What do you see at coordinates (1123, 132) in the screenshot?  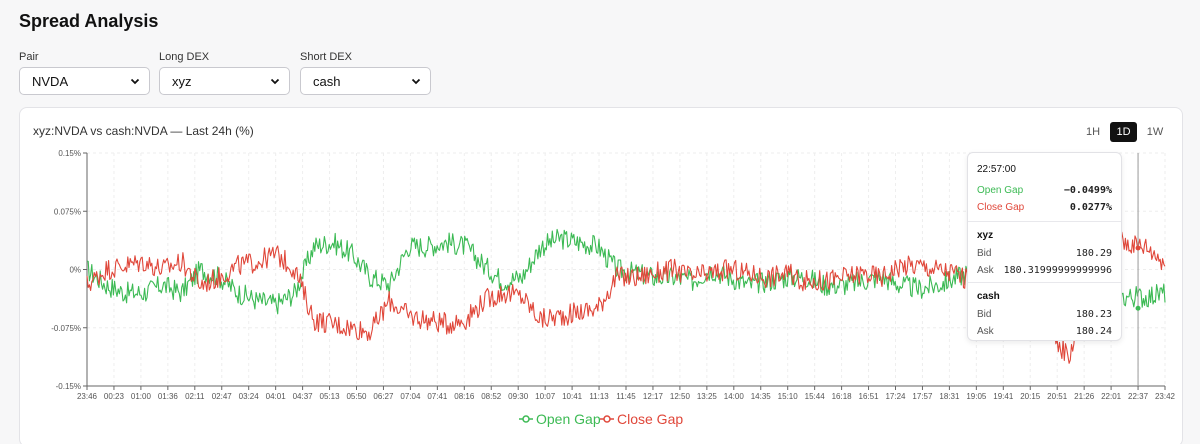 I see `range-1d-button: 1D` at bounding box center [1123, 132].